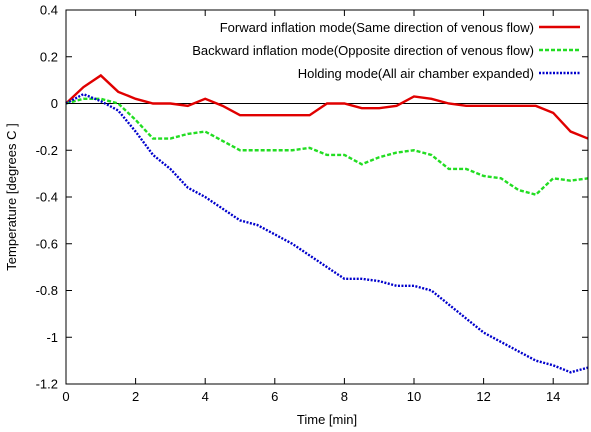  What do you see at coordinates (416, 73) in the screenshot?
I see `legend-label-3: Holding mode(All air chamber expanded)` at bounding box center [416, 73].